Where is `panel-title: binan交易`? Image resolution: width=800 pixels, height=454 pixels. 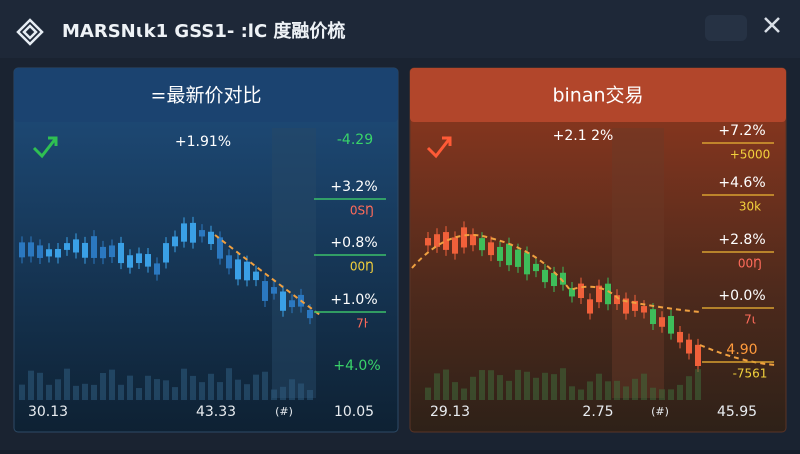 panel-title: binan交易 is located at coordinates (597, 96).